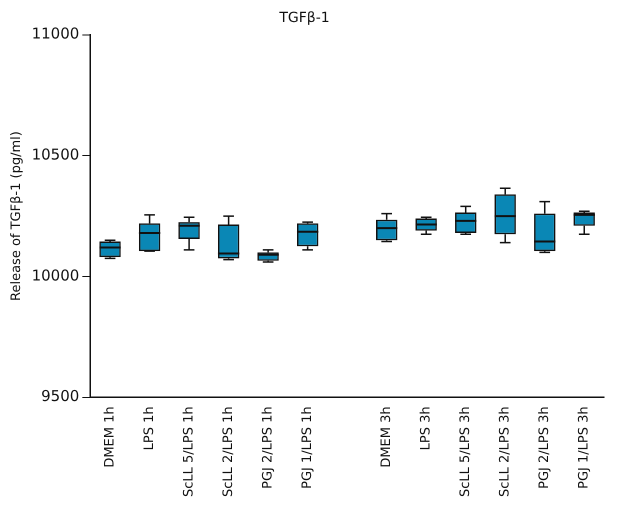 The width and height of the screenshot is (619, 505). What do you see at coordinates (386, 437) in the screenshot?
I see `x-tick-label: DMEM 3h` at bounding box center [386, 437].